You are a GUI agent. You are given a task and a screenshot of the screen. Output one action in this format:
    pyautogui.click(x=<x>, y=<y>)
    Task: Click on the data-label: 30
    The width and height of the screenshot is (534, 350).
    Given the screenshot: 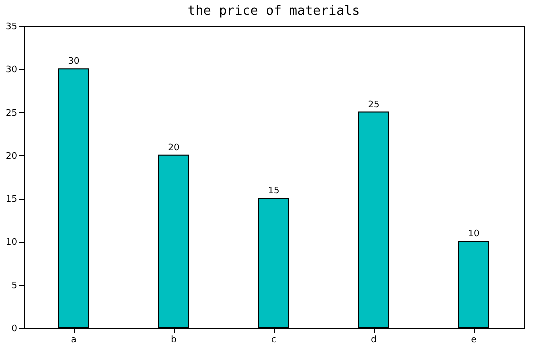 What is the action you would take?
    pyautogui.click(x=74, y=62)
    